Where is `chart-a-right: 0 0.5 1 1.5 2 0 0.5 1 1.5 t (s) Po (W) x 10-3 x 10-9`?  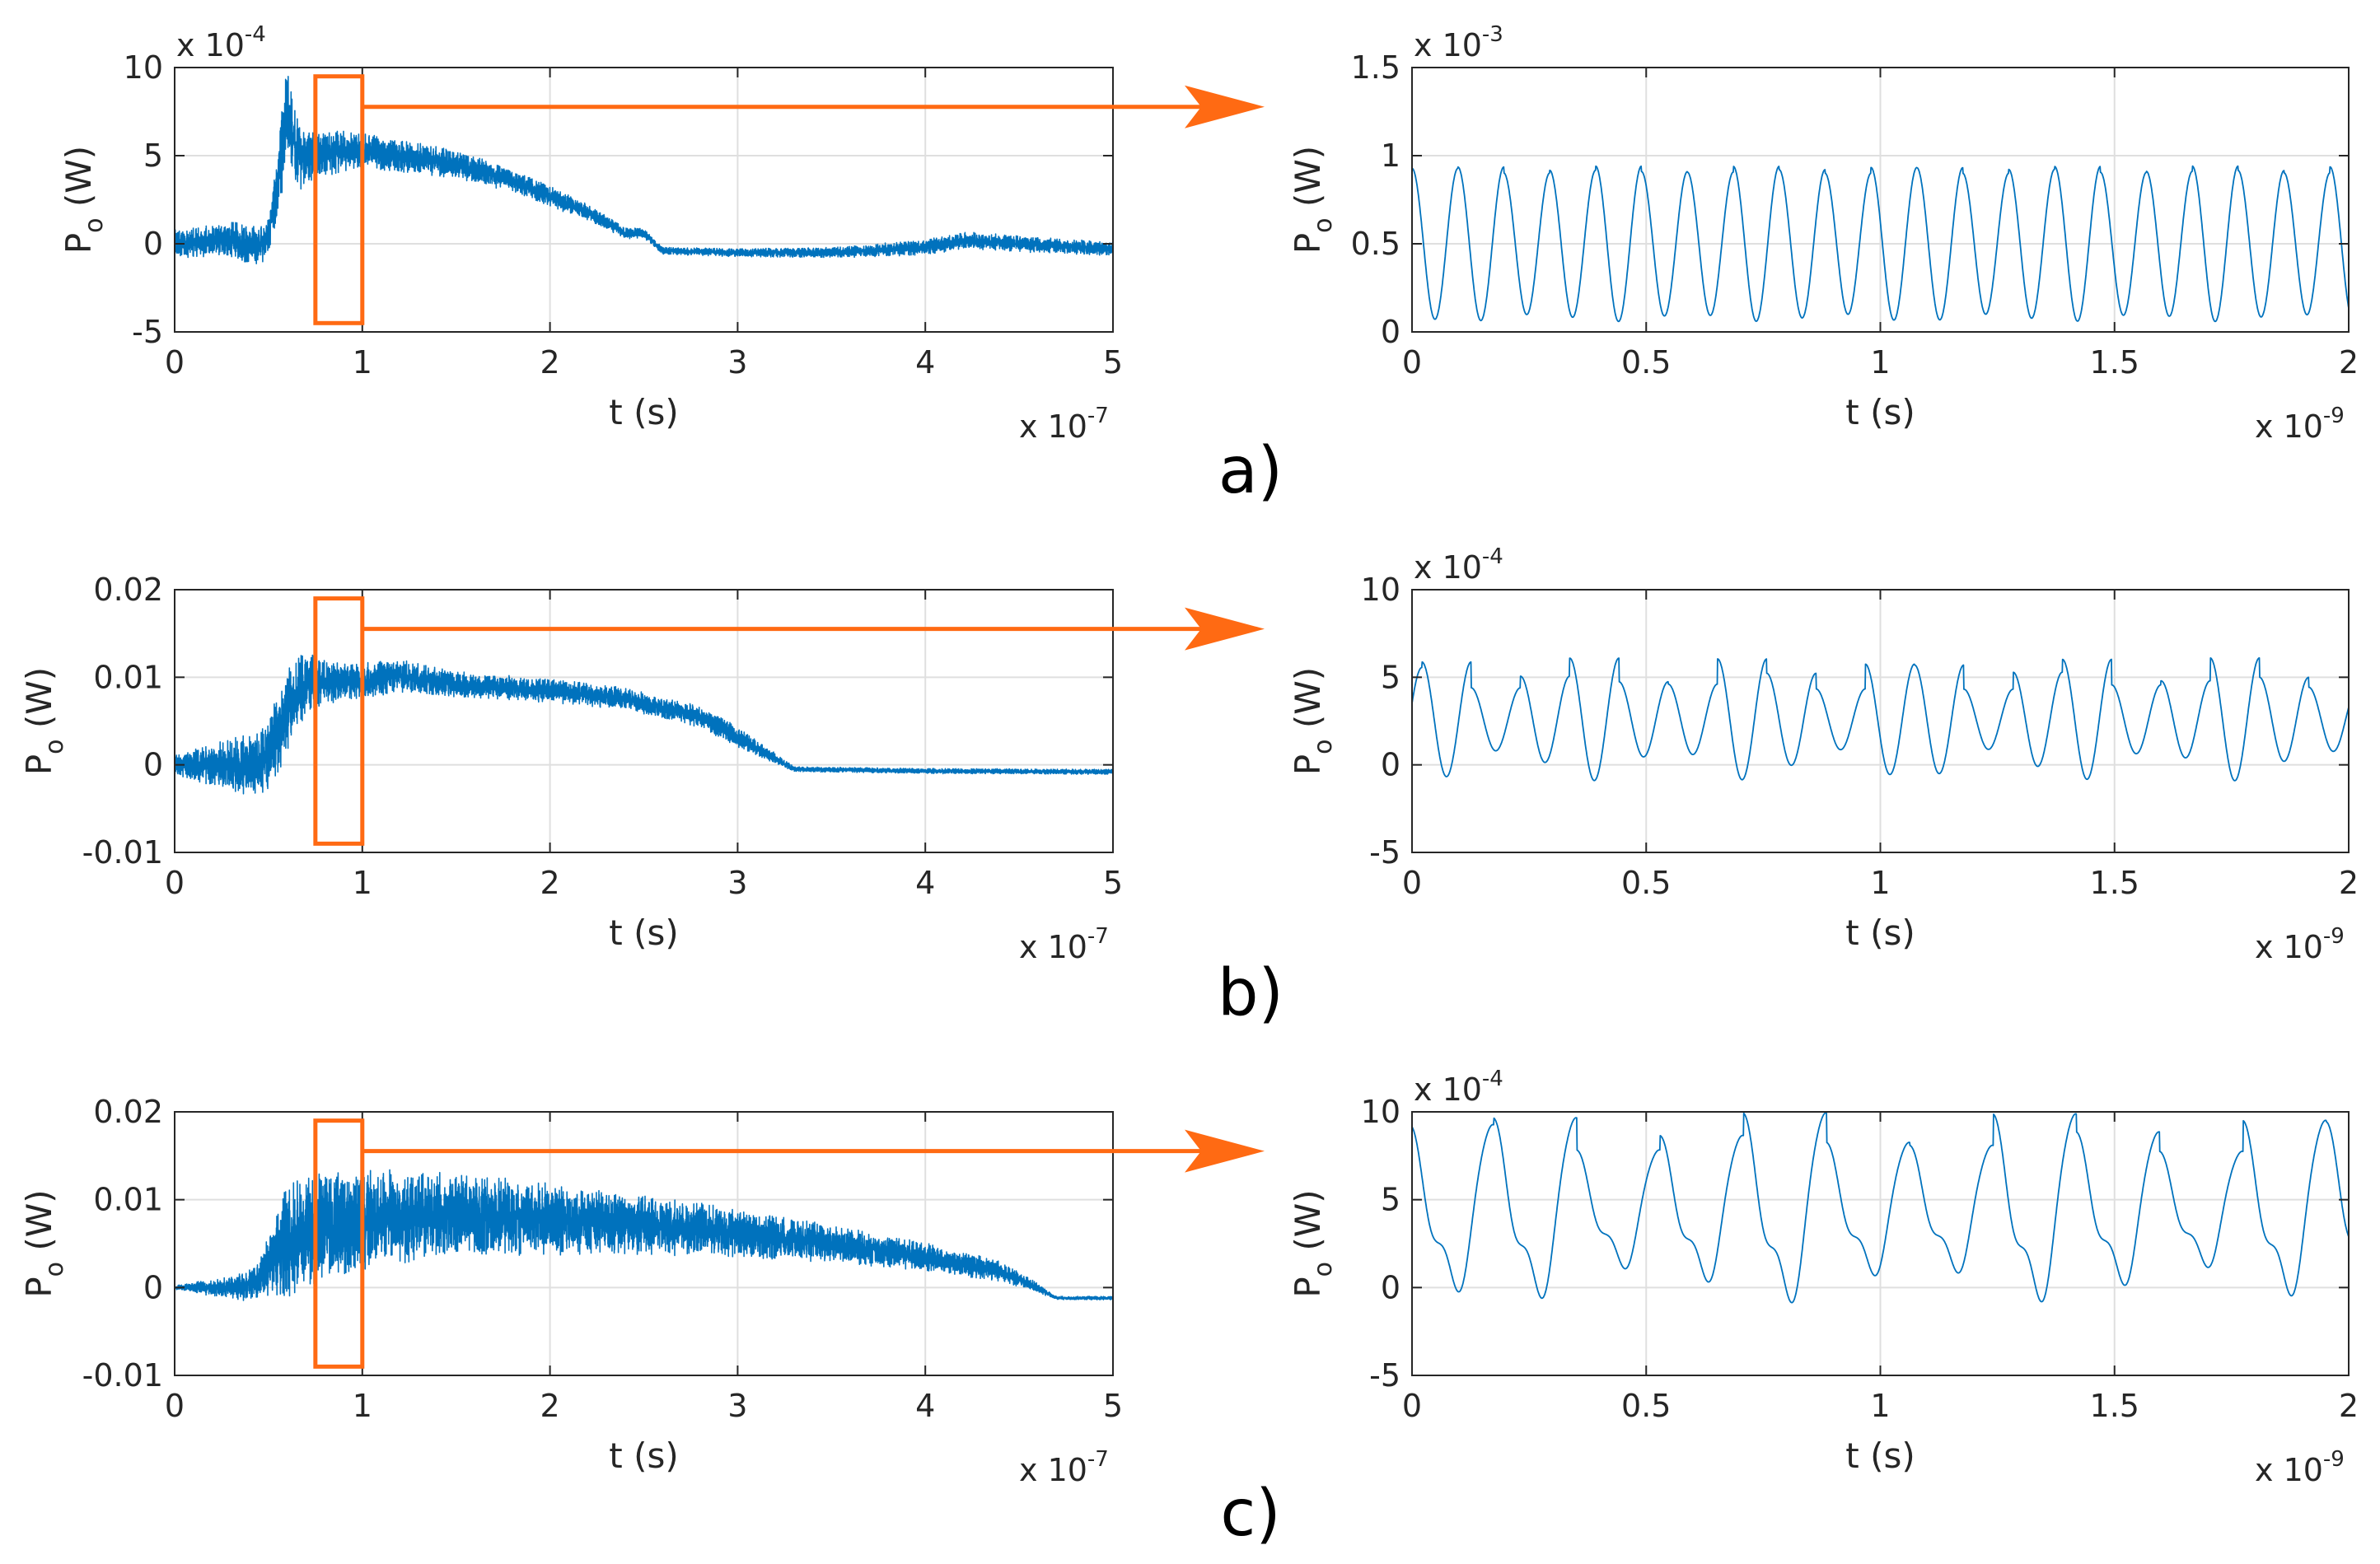 chart-a-right: 0 0.5 1 1.5 2 0 0.5 1 1.5 t (s) Po (W) x 10-3 x 10-9 is located at coordinates (1823, 234).